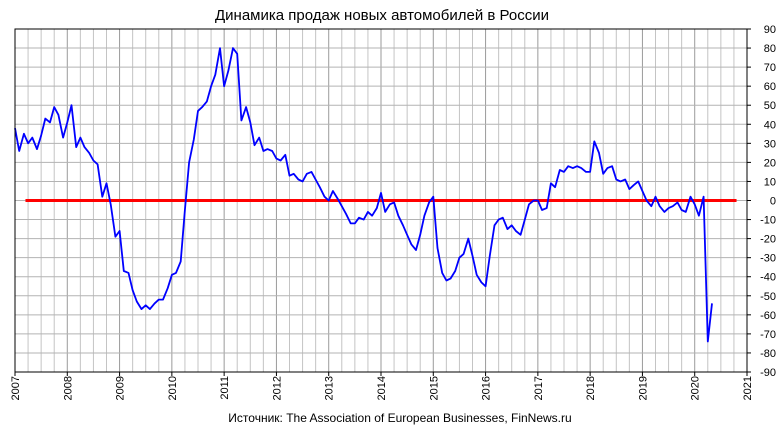 Image resolution: width=780 pixels, height=426 pixels. Describe the element at coordinates (748, 388) in the screenshot. I see `x-tick-label: 2021` at that location.